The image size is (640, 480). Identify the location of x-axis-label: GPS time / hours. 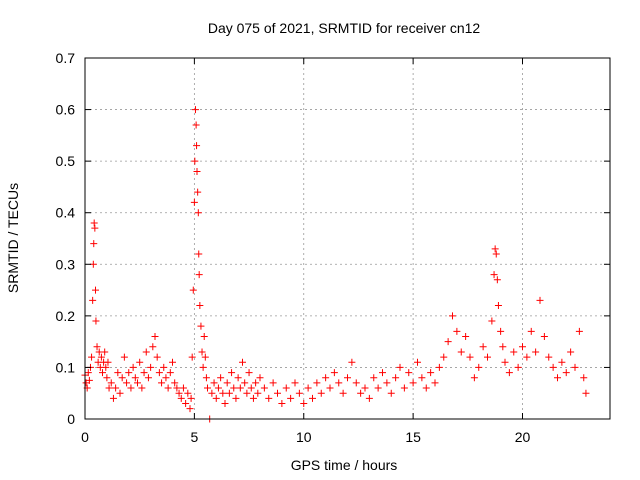
(344, 465).